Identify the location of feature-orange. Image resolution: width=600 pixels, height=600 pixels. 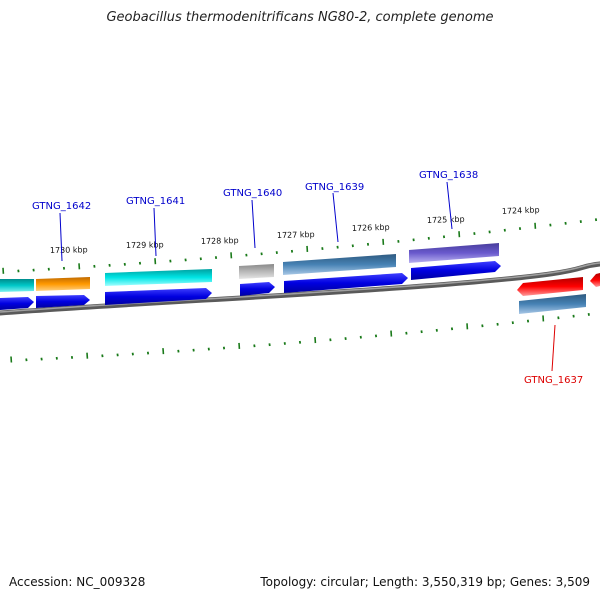
(63, 284).